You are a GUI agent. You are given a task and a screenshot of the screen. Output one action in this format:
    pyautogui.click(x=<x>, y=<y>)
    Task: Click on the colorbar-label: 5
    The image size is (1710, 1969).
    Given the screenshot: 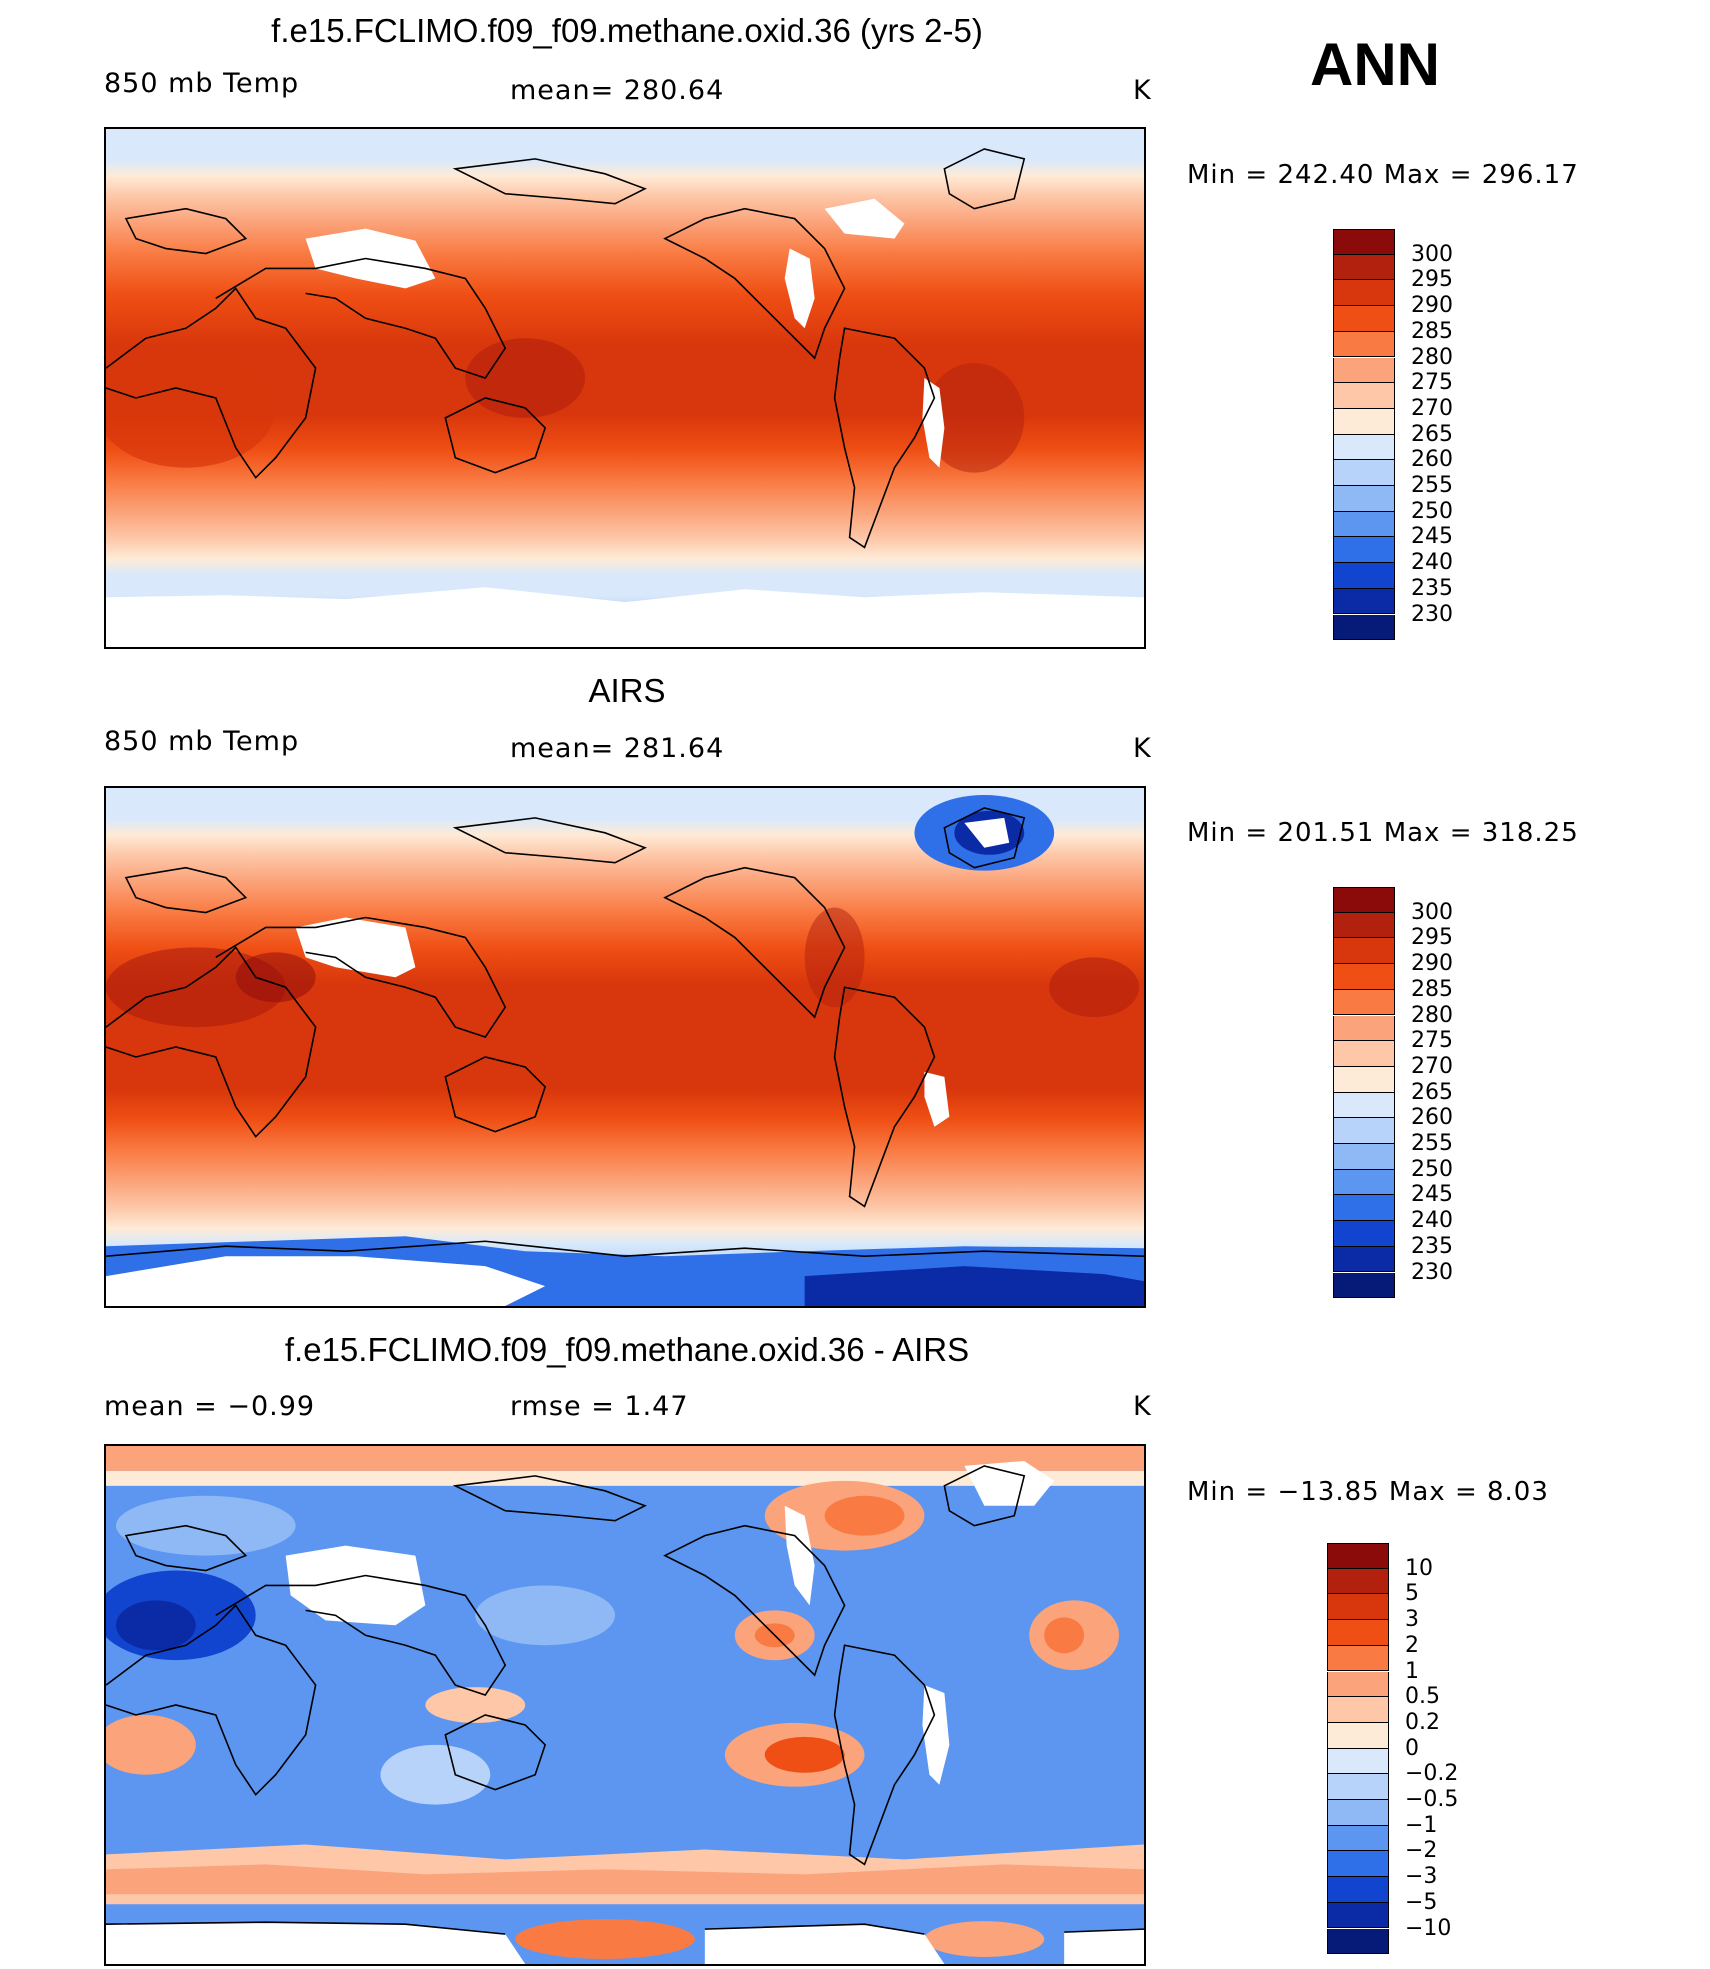 What is the action you would take?
    pyautogui.click(x=1412, y=1594)
    